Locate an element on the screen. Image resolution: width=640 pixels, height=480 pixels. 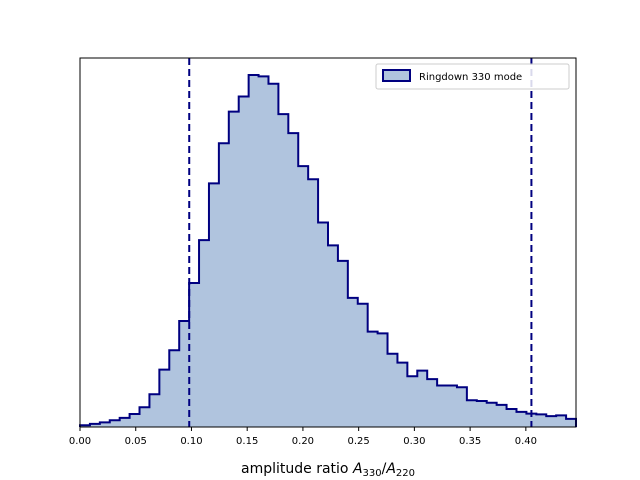
x-tick-label: 0.30 is located at coordinates (414, 441).